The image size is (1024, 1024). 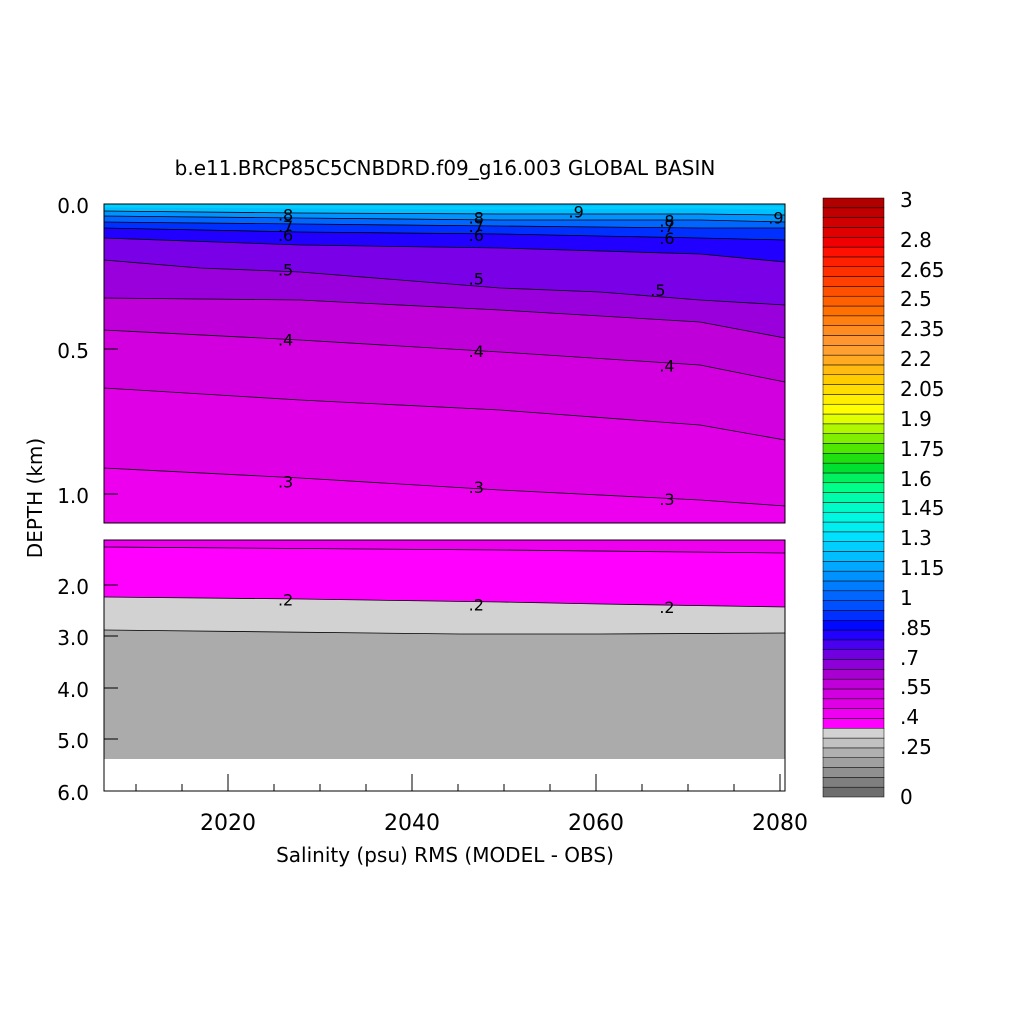 What do you see at coordinates (916, 419) in the screenshot?
I see `colorbar-label: 1.9` at bounding box center [916, 419].